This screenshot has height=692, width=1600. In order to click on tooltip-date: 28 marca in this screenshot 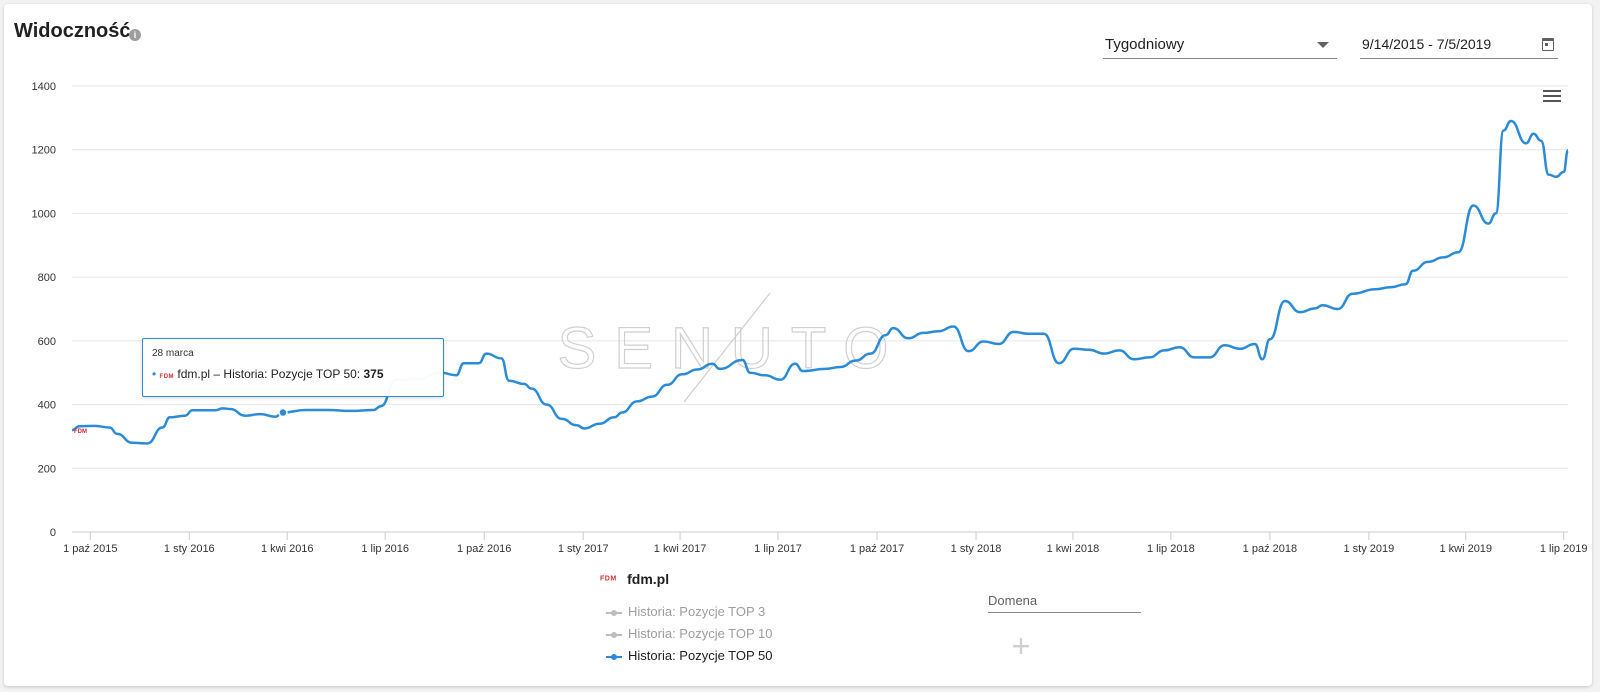, I will do `click(173, 353)`.